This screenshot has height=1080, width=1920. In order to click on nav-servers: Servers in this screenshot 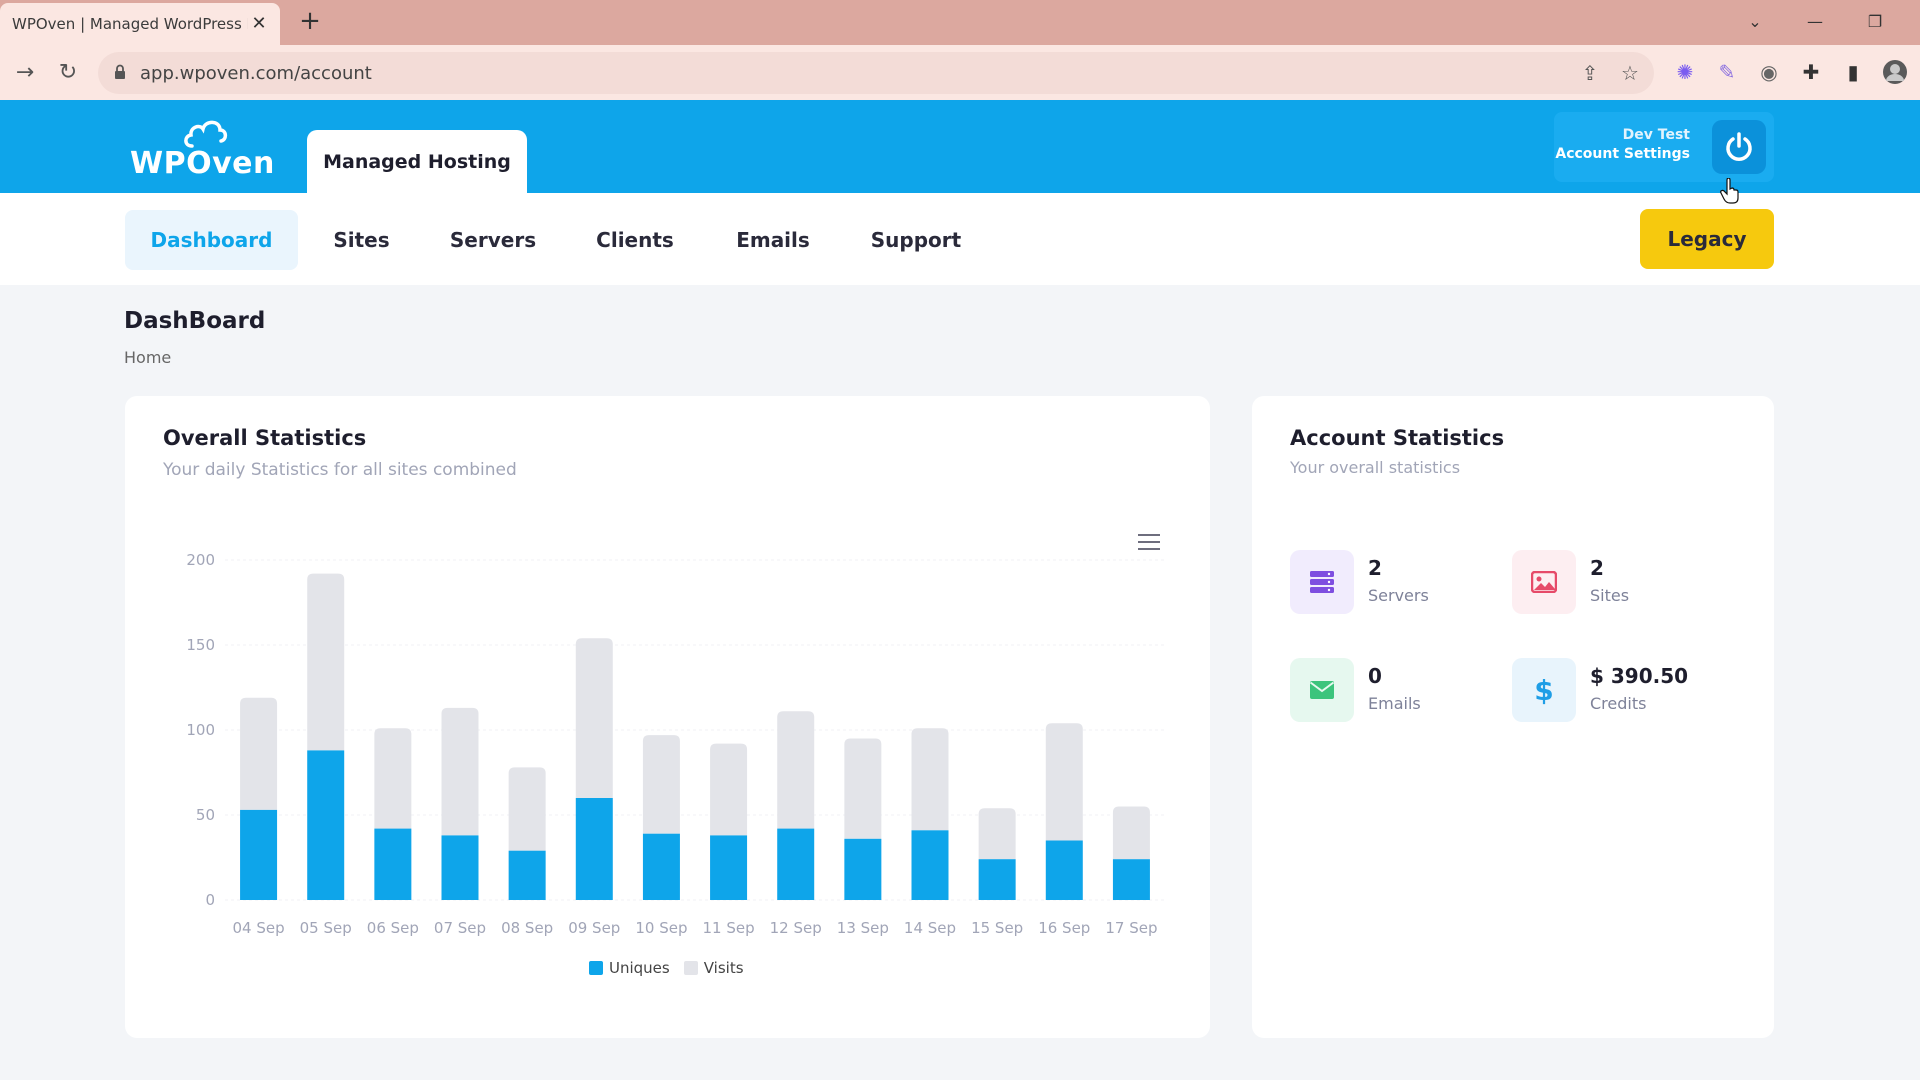, I will do `click(493, 240)`.